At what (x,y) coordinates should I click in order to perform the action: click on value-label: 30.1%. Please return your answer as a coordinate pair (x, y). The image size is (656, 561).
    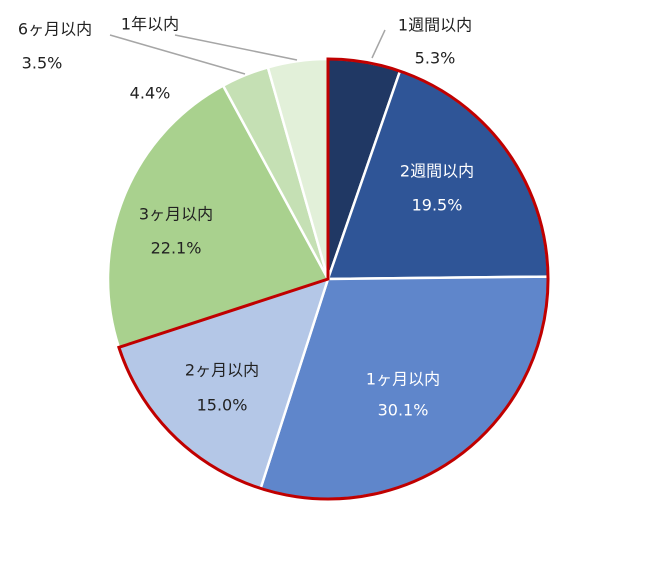
    Looking at the image, I should click on (403, 410).